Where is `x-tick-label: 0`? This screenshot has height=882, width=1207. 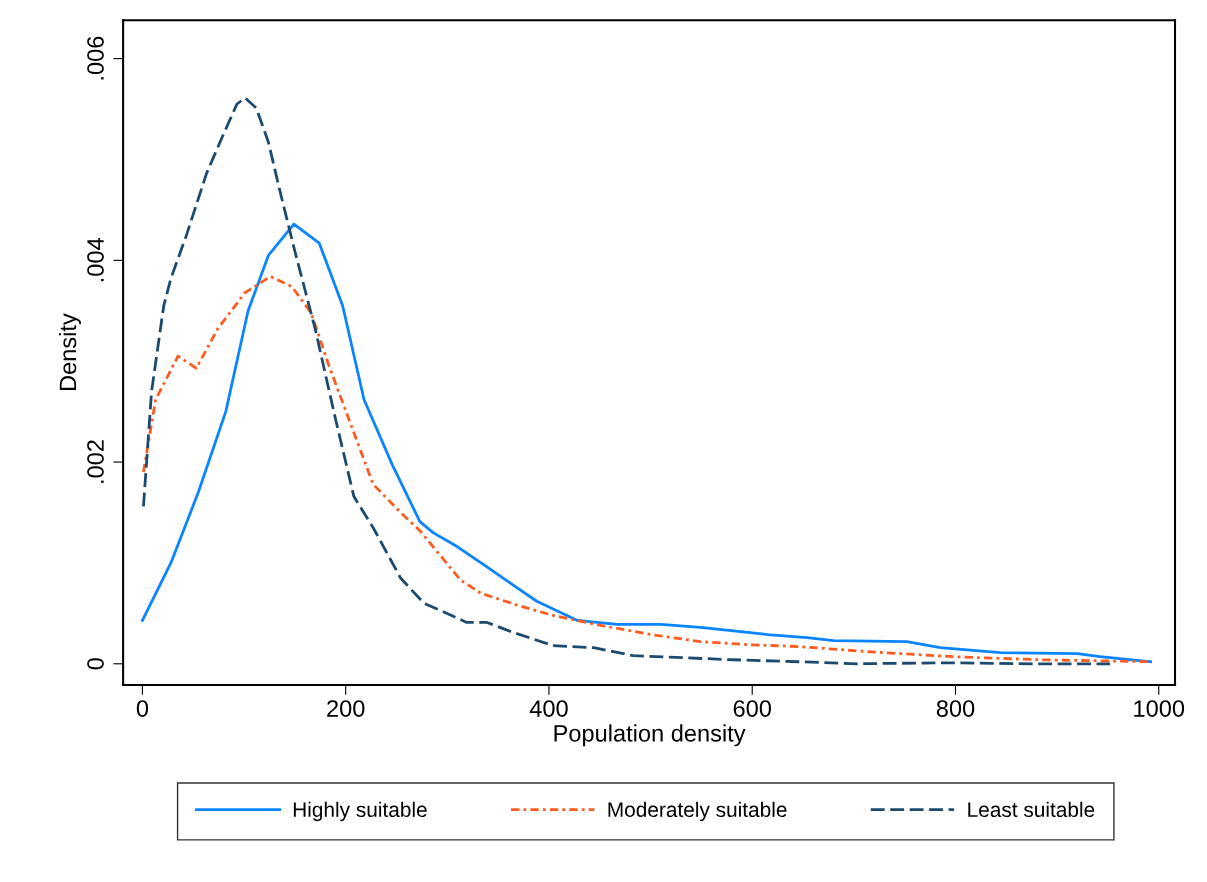
x-tick-label: 0 is located at coordinates (142, 708).